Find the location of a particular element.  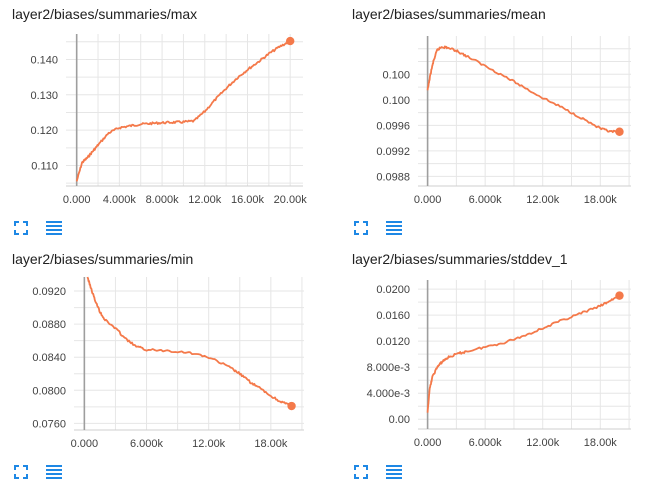

chart-title: layer2/biases/summaries/min is located at coordinates (103, 259).